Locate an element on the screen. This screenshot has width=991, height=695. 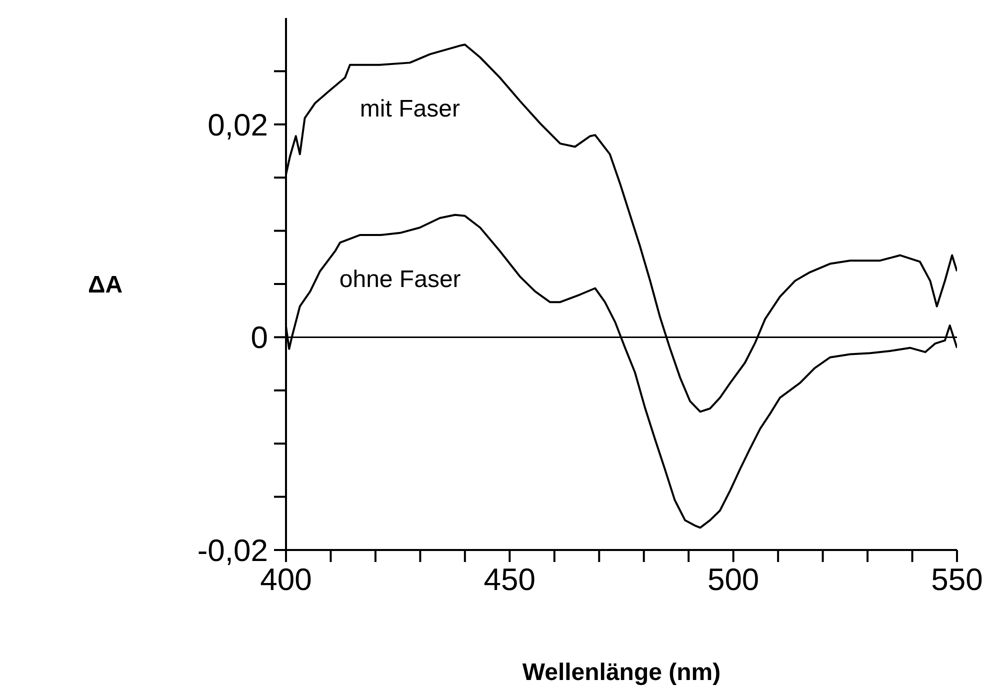
x-tick-label: 450 is located at coordinates (510, 580).